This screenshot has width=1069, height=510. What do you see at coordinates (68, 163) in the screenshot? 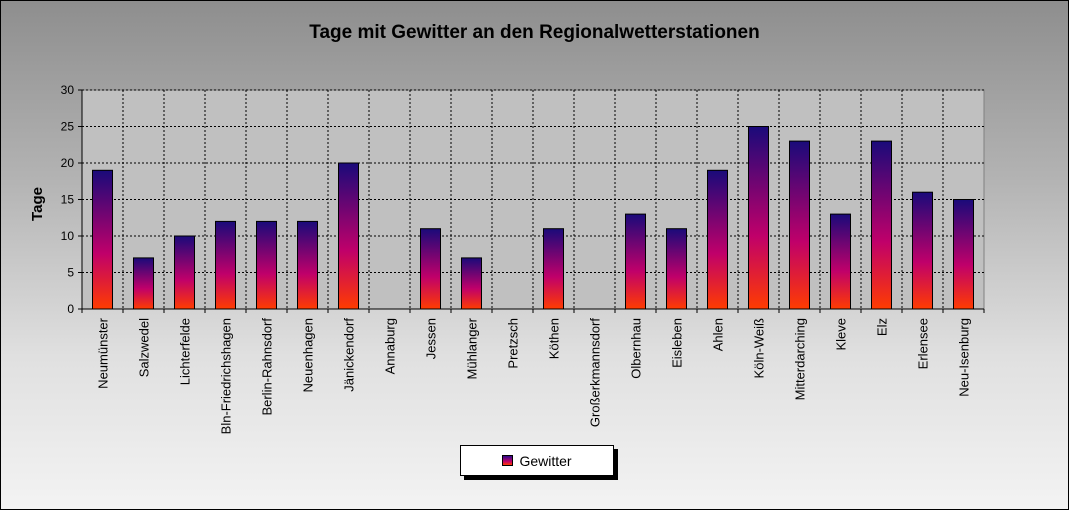
I see `y-tick-label: 20` at bounding box center [68, 163].